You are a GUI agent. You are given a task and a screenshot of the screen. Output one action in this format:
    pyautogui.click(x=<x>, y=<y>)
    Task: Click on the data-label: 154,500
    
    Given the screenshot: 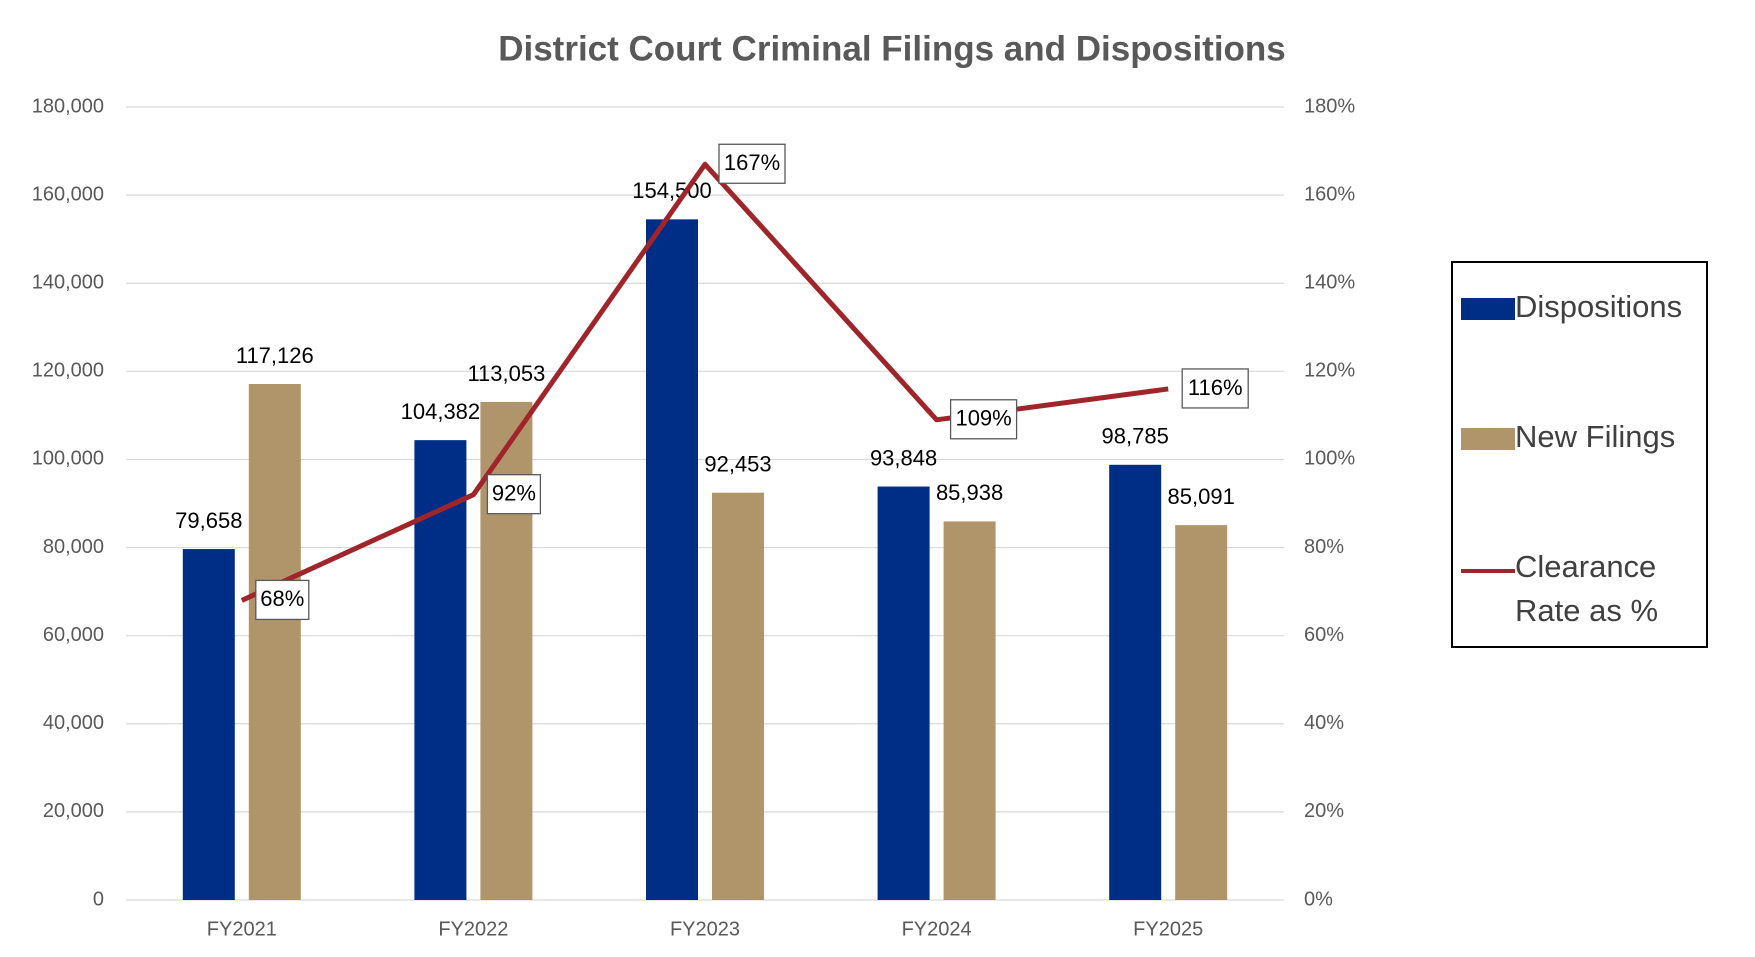 What is the action you would take?
    pyautogui.click(x=672, y=190)
    